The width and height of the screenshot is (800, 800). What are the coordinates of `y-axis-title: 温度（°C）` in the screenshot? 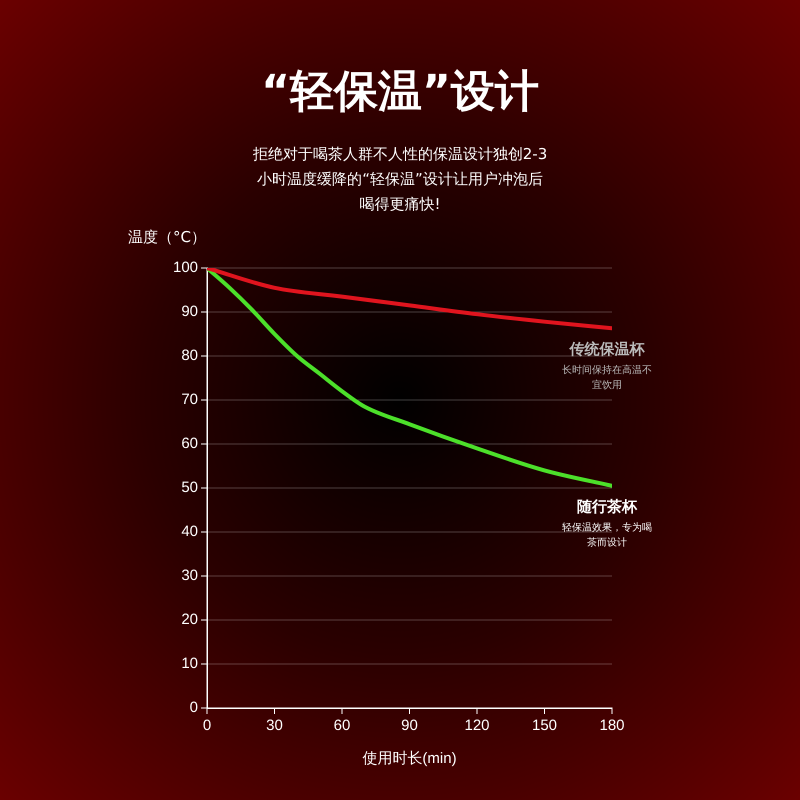 It's located at (167, 237).